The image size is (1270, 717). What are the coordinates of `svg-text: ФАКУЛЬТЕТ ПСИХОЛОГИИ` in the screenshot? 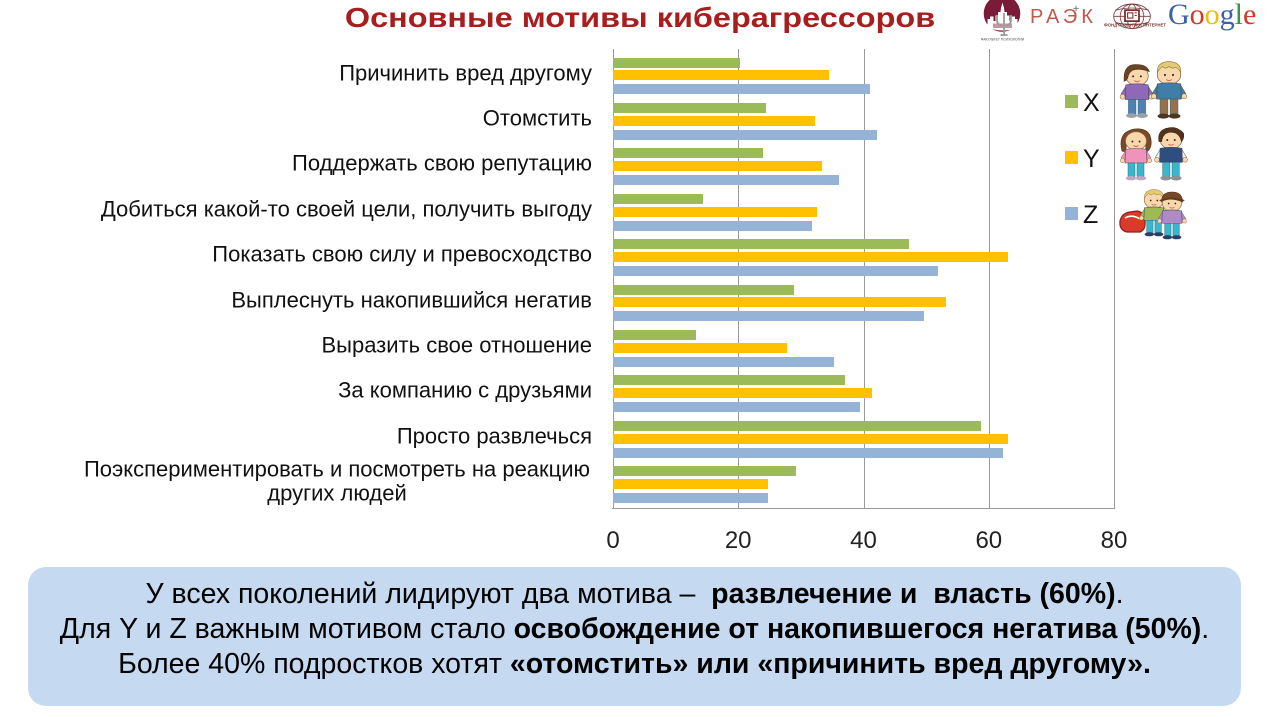 It's located at (1003, 40).